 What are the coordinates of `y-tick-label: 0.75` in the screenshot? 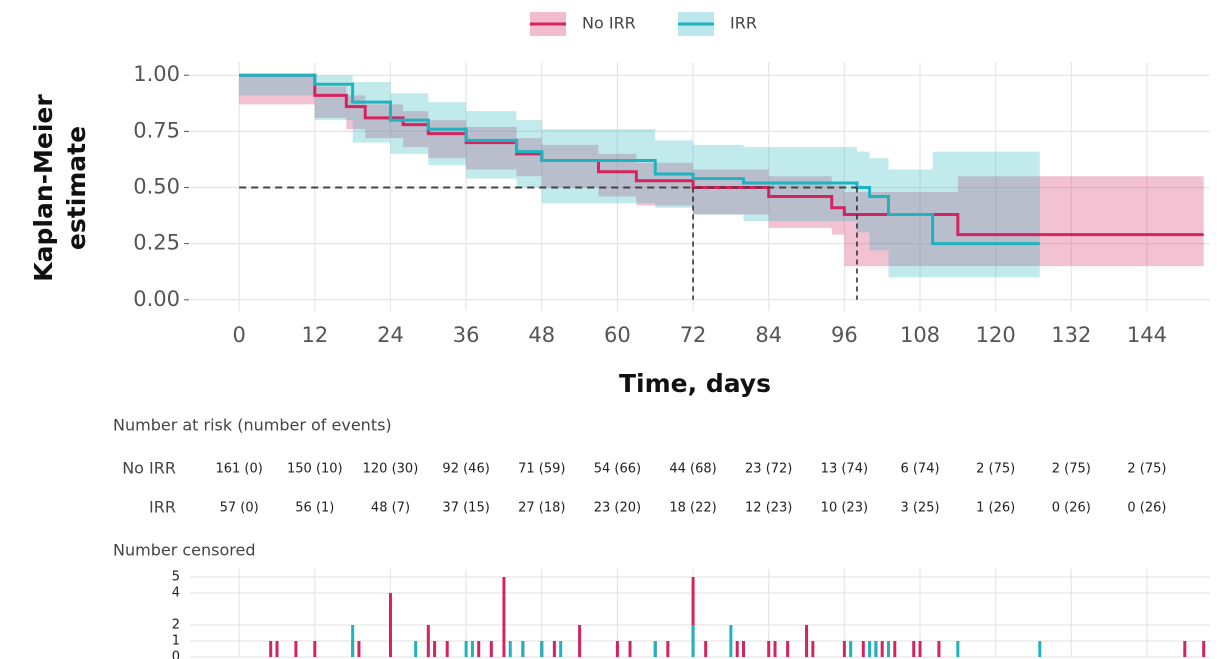 It's located at (156, 130).